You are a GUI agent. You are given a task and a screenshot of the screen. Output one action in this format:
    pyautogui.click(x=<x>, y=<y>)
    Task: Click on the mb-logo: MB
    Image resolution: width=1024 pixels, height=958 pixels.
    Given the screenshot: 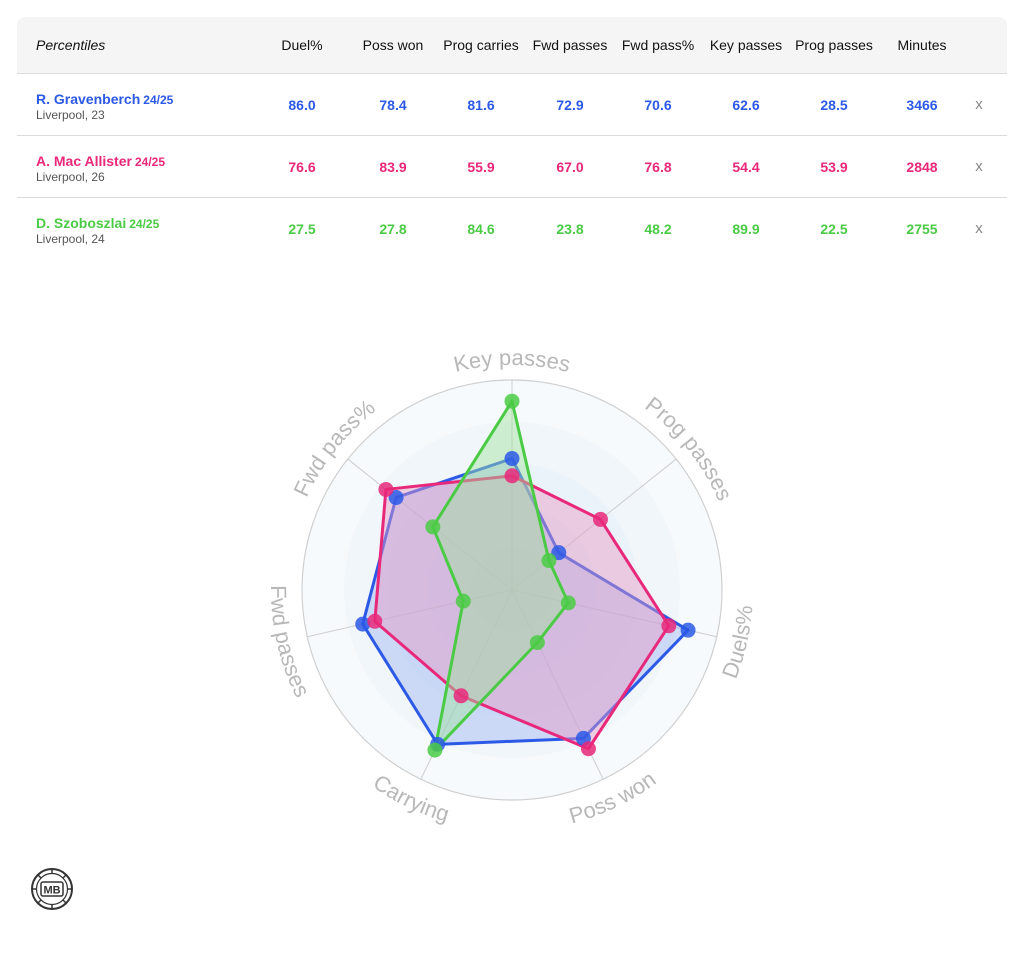 What is the action you would take?
    pyautogui.click(x=52, y=889)
    